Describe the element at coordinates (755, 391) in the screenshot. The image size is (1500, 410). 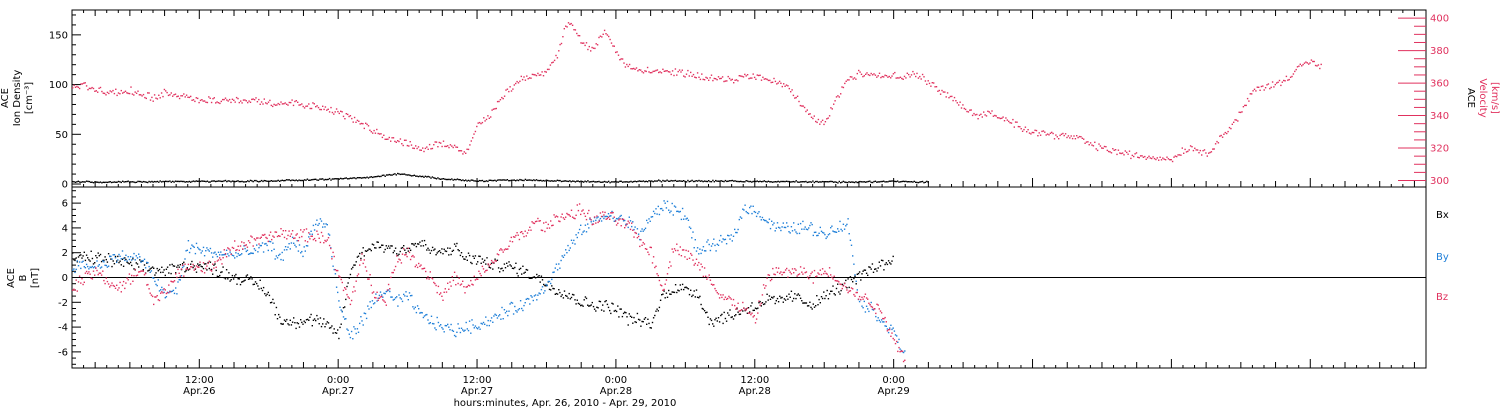
I see `x-tick-date-label: Apr.28` at that location.